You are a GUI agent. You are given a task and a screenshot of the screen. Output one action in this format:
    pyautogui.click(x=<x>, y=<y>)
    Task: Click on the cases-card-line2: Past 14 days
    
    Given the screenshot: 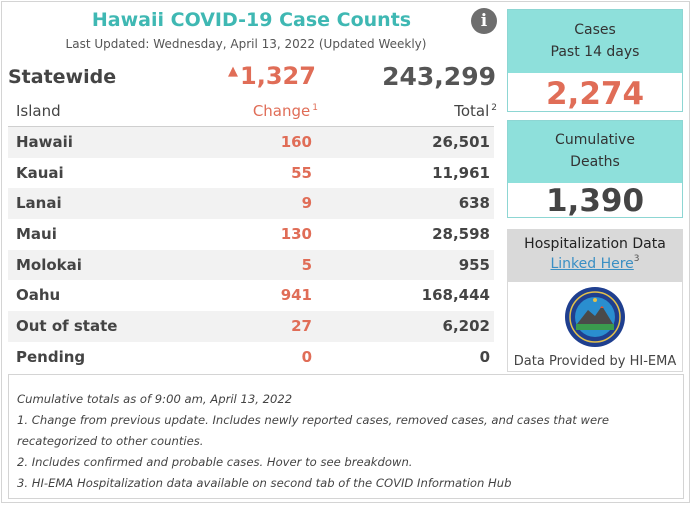 What is the action you would take?
    pyautogui.click(x=595, y=52)
    